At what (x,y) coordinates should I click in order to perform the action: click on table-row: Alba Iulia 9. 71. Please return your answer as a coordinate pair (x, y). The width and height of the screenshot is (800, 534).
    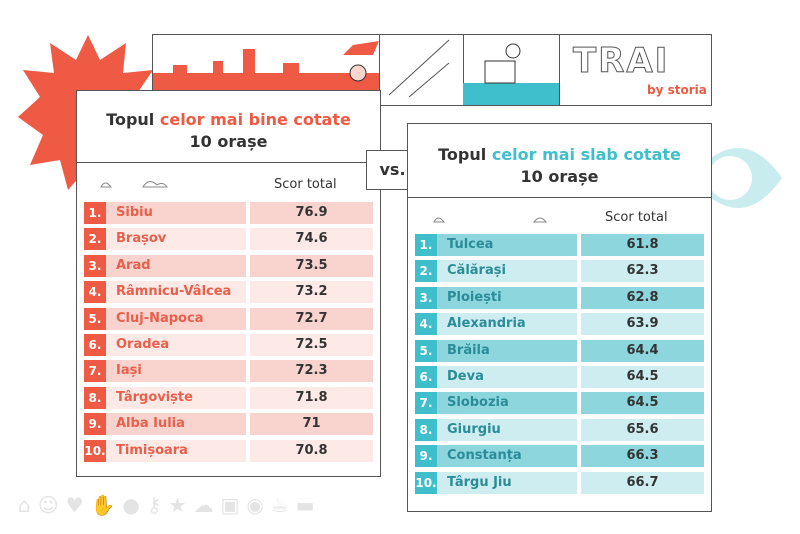
    Looking at the image, I should click on (228, 424).